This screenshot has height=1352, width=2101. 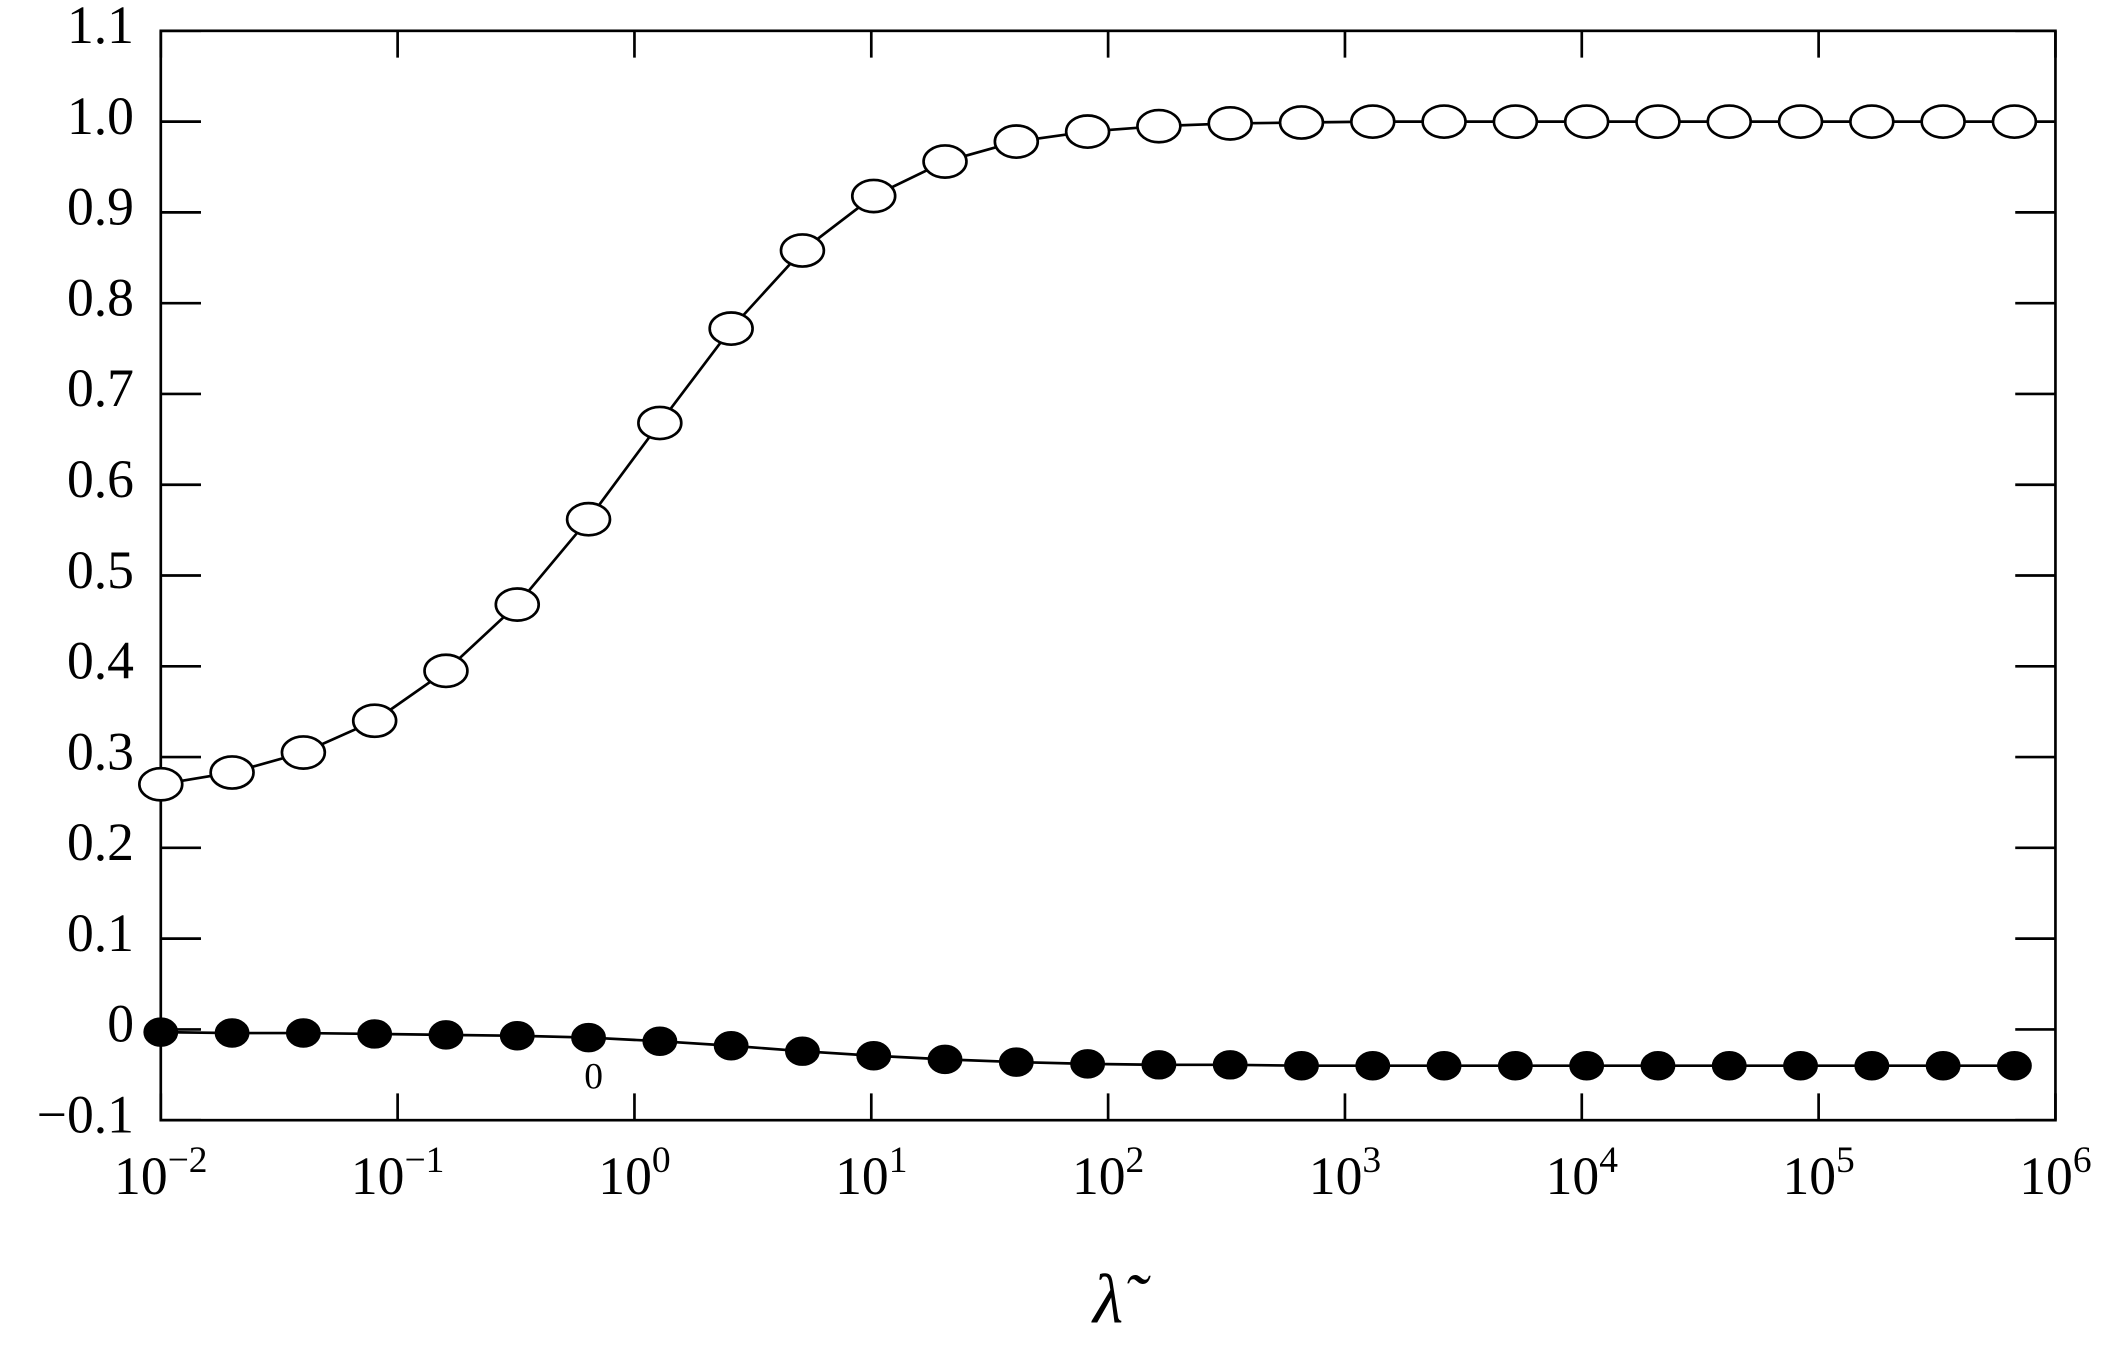 I want to click on y-tick-label: 0, so click(x=120, y=1024).